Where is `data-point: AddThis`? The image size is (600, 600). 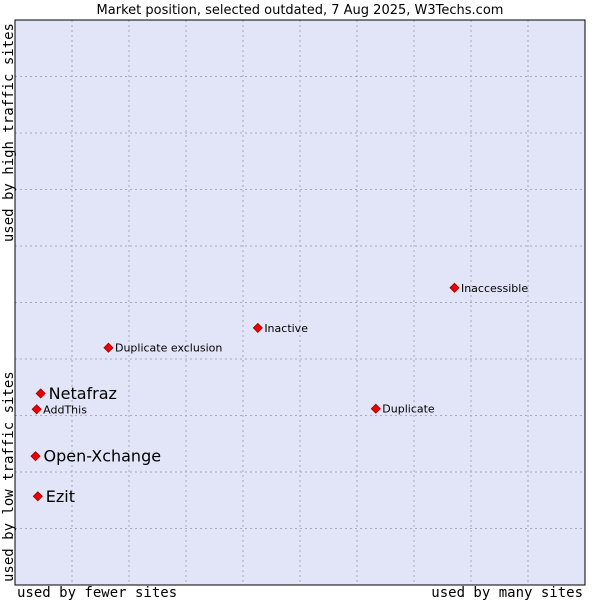
data-point: AddThis is located at coordinates (59, 409).